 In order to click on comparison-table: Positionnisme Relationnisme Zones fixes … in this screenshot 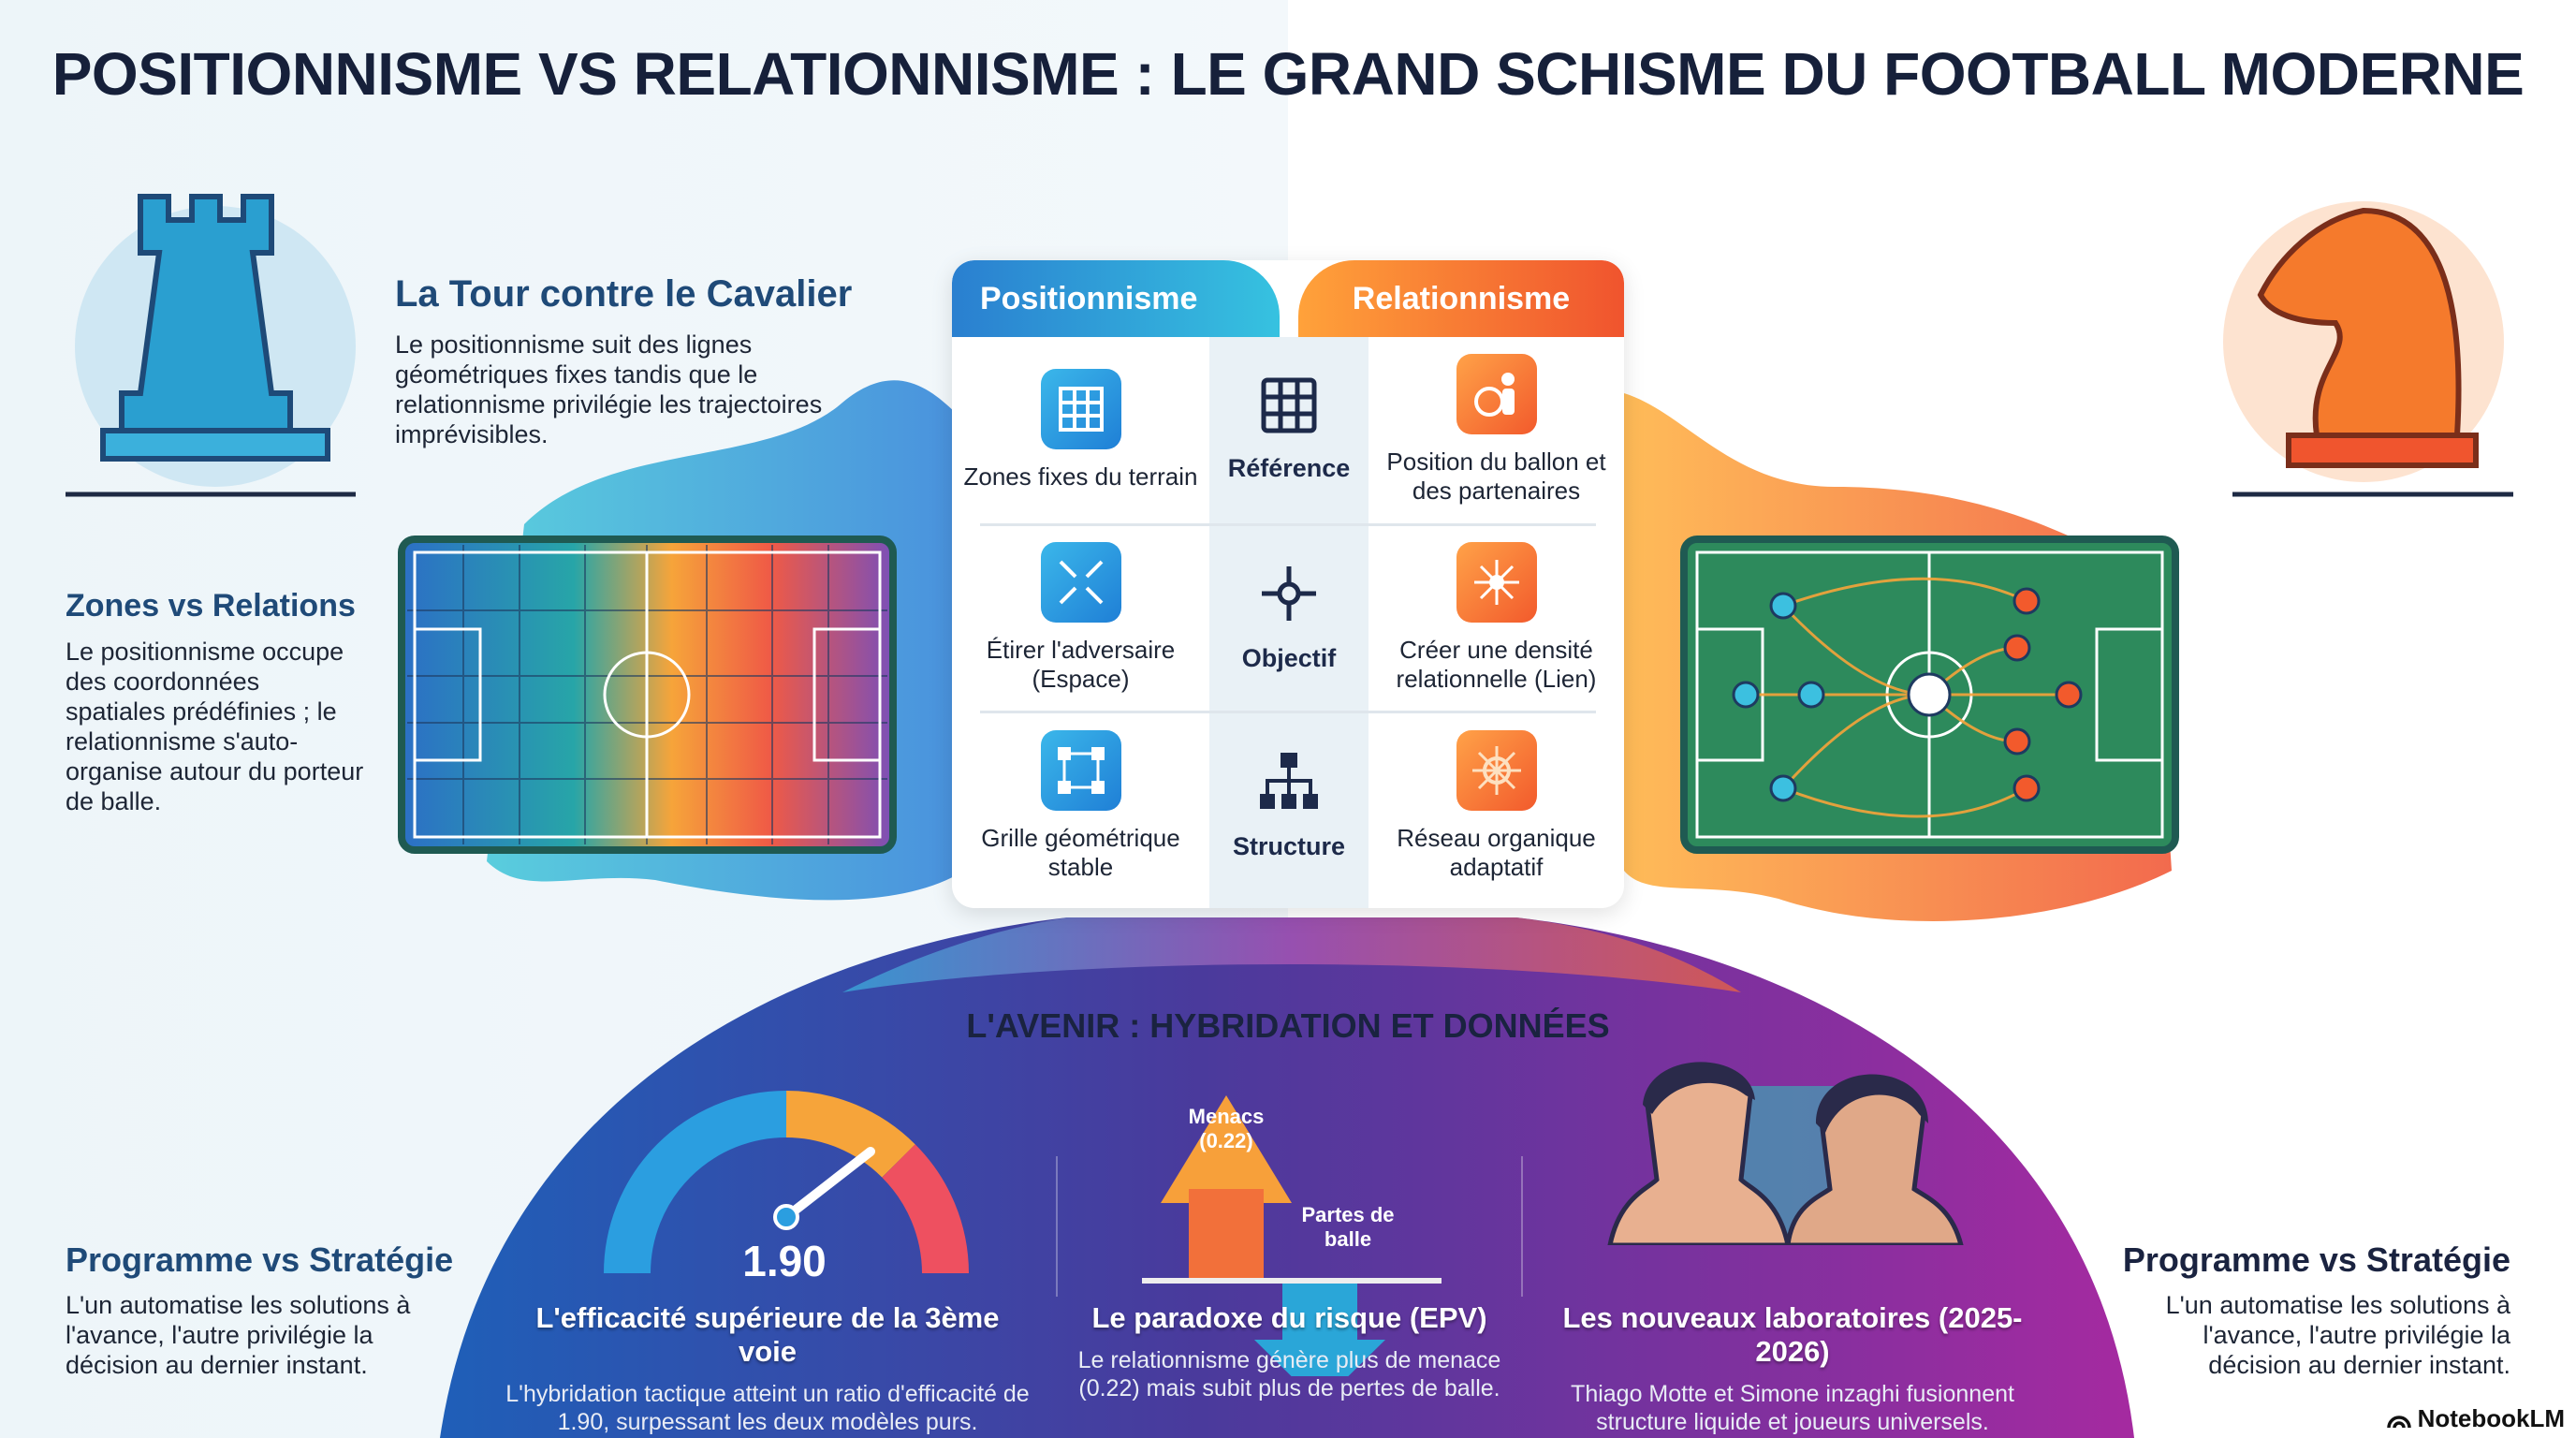, I will do `click(1288, 584)`.